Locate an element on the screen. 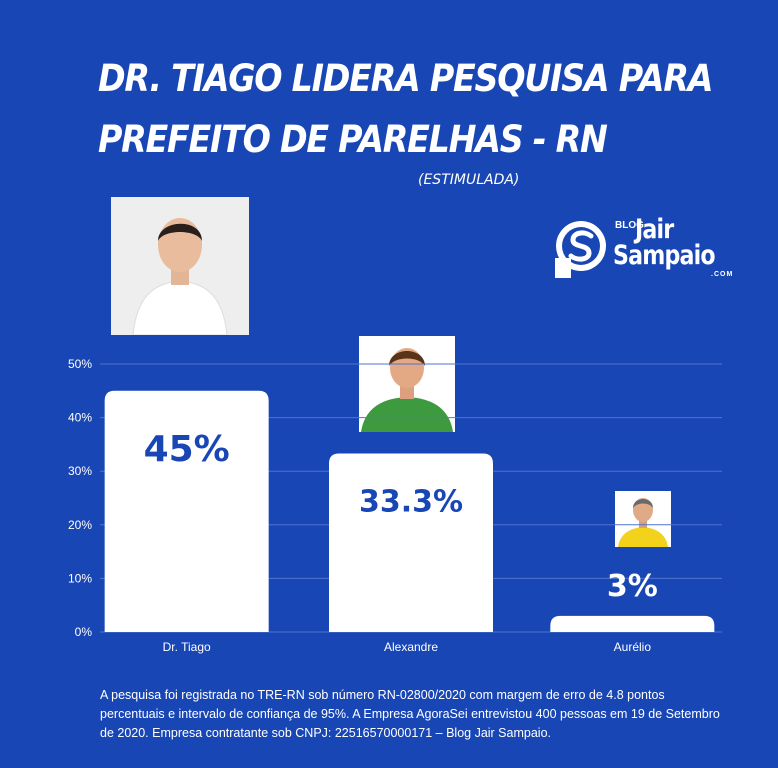 This screenshot has height=768, width=778. x-category-label: Dr. Tiago is located at coordinates (187, 647).